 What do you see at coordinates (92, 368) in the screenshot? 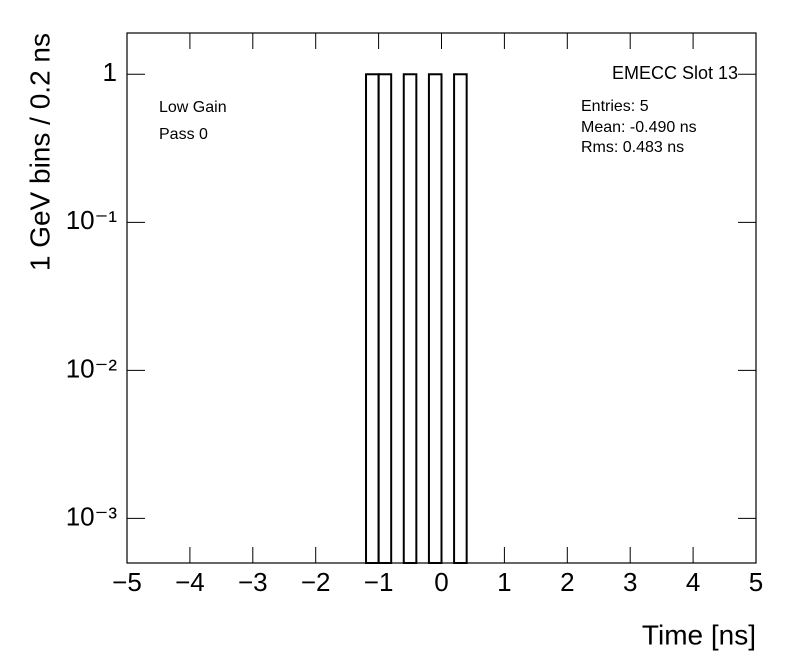
I see `y-tick-label: 10⁻²` at bounding box center [92, 368].